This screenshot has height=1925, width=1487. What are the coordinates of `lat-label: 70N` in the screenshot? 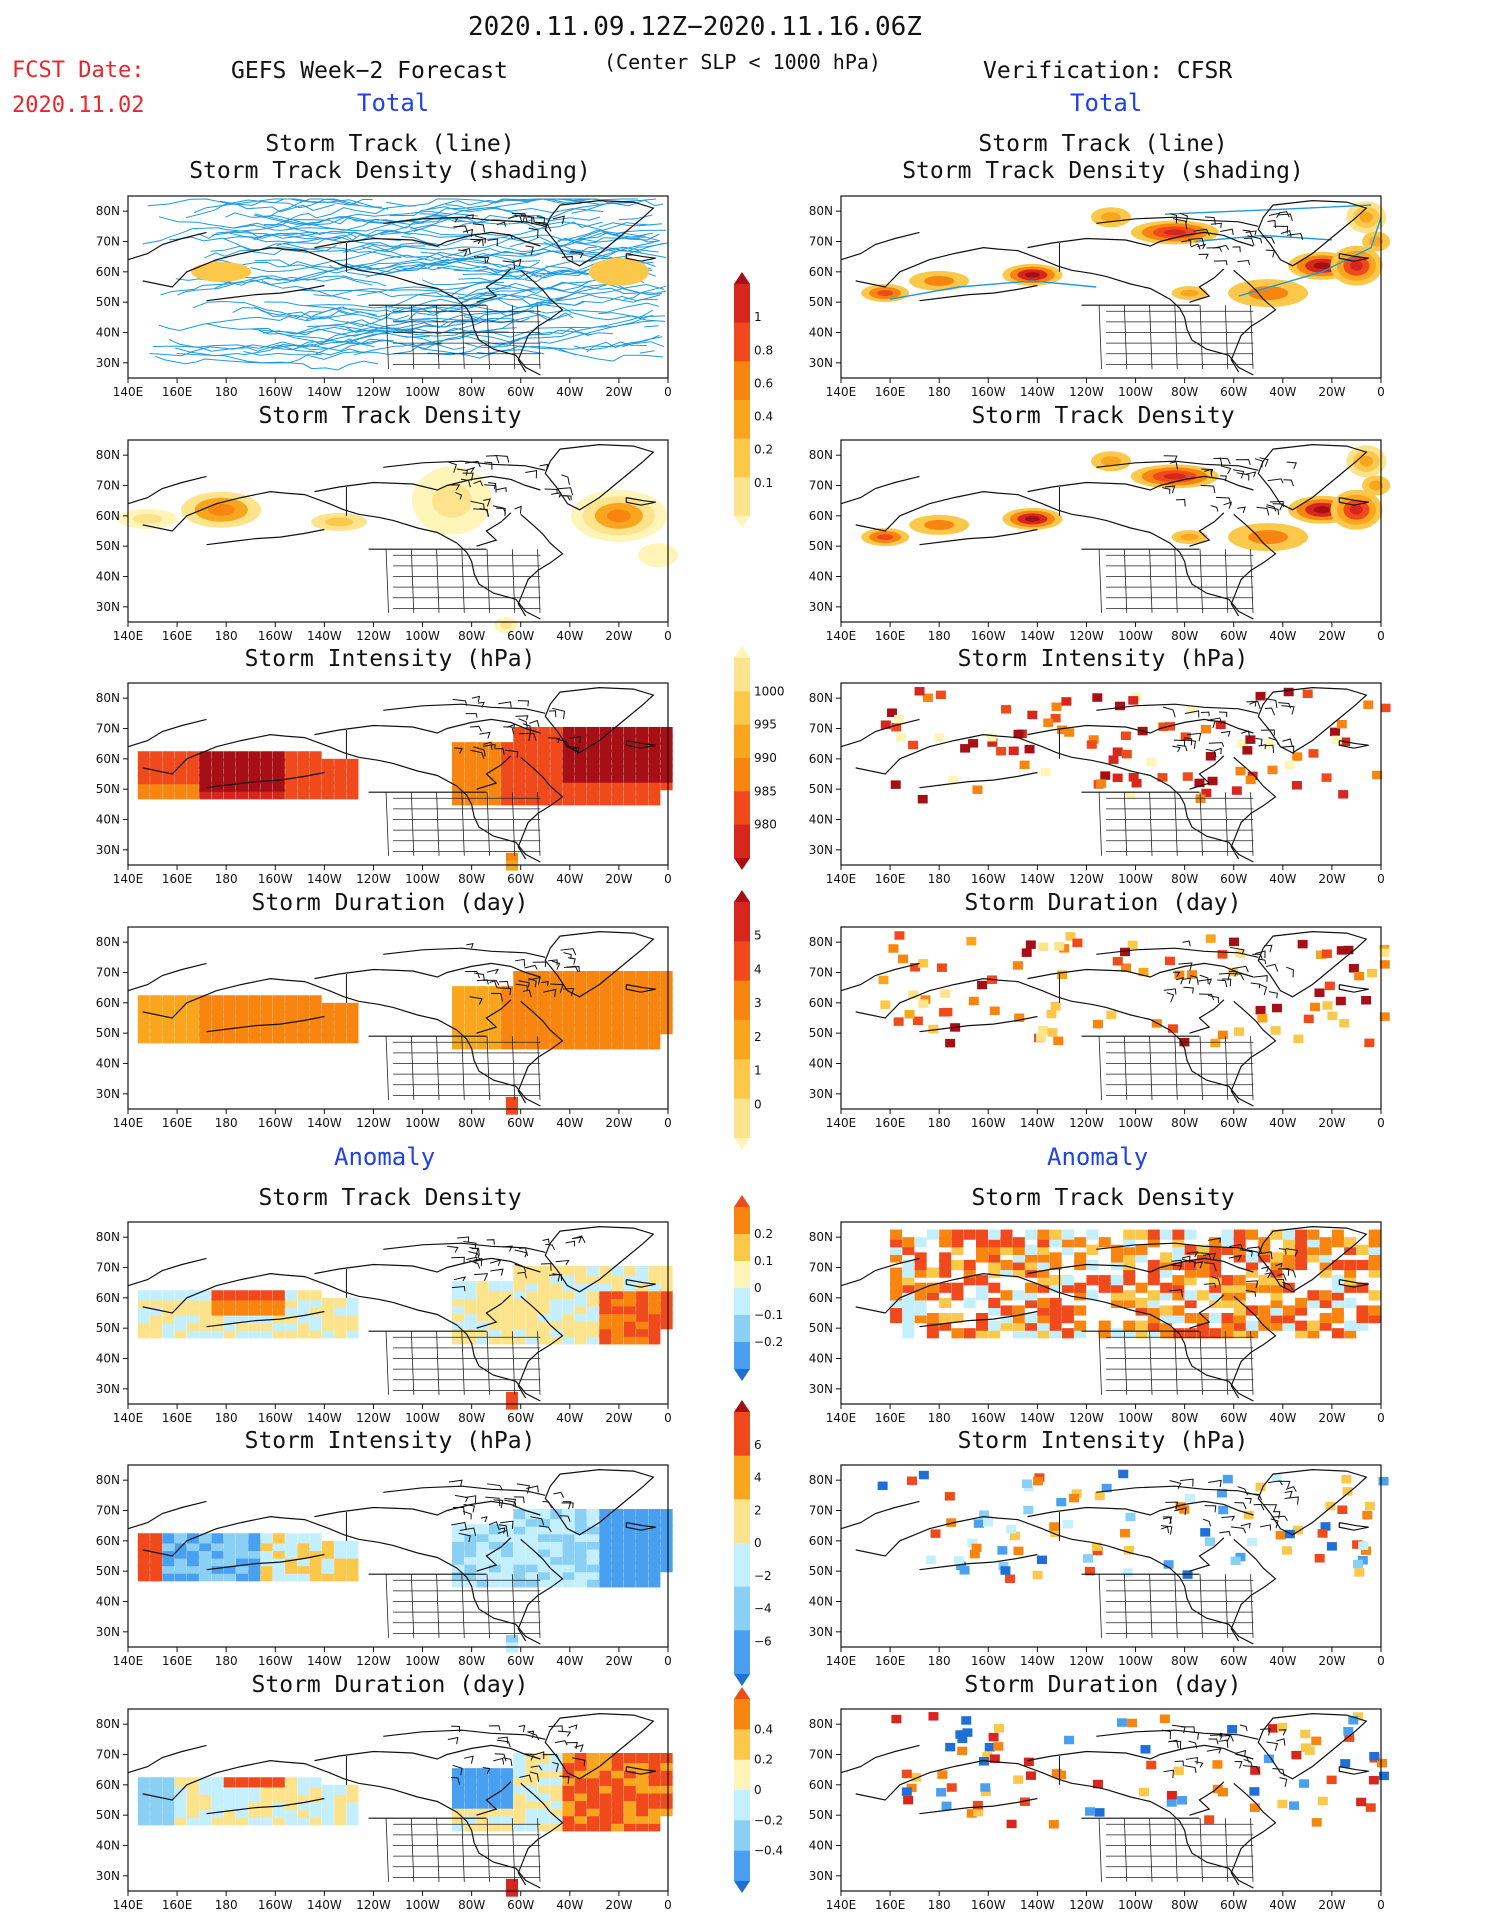 It's located at (108, 486).